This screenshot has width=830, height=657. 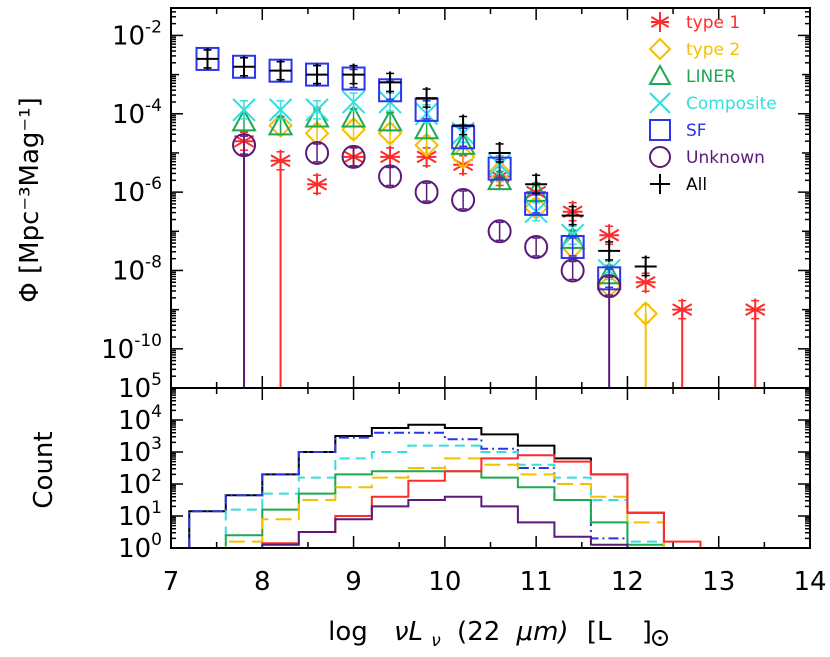 What do you see at coordinates (153, 27) in the screenshot?
I see `top-y-tick-label-exponent: -2` at bounding box center [153, 27].